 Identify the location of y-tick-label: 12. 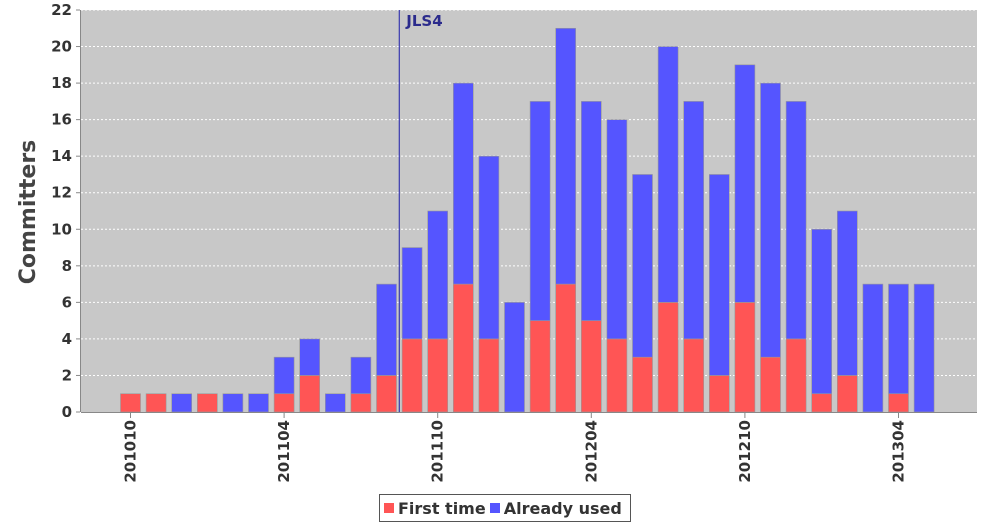
(61, 193).